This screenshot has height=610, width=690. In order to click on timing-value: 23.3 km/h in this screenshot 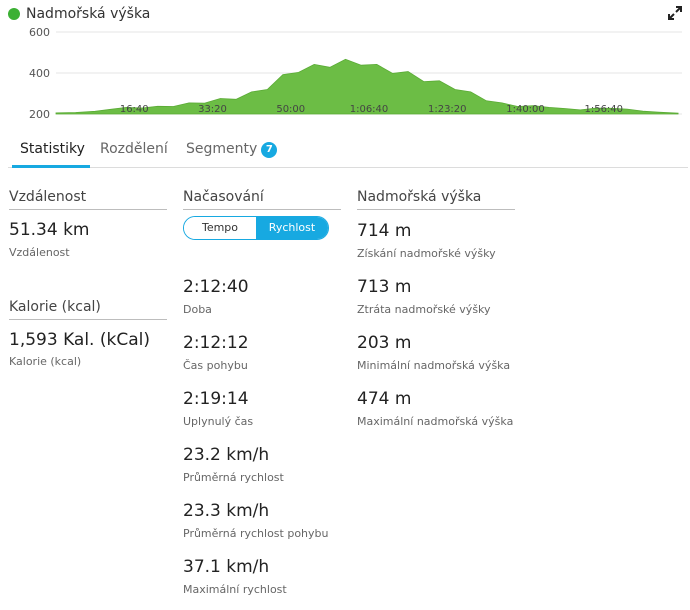, I will do `click(226, 511)`.